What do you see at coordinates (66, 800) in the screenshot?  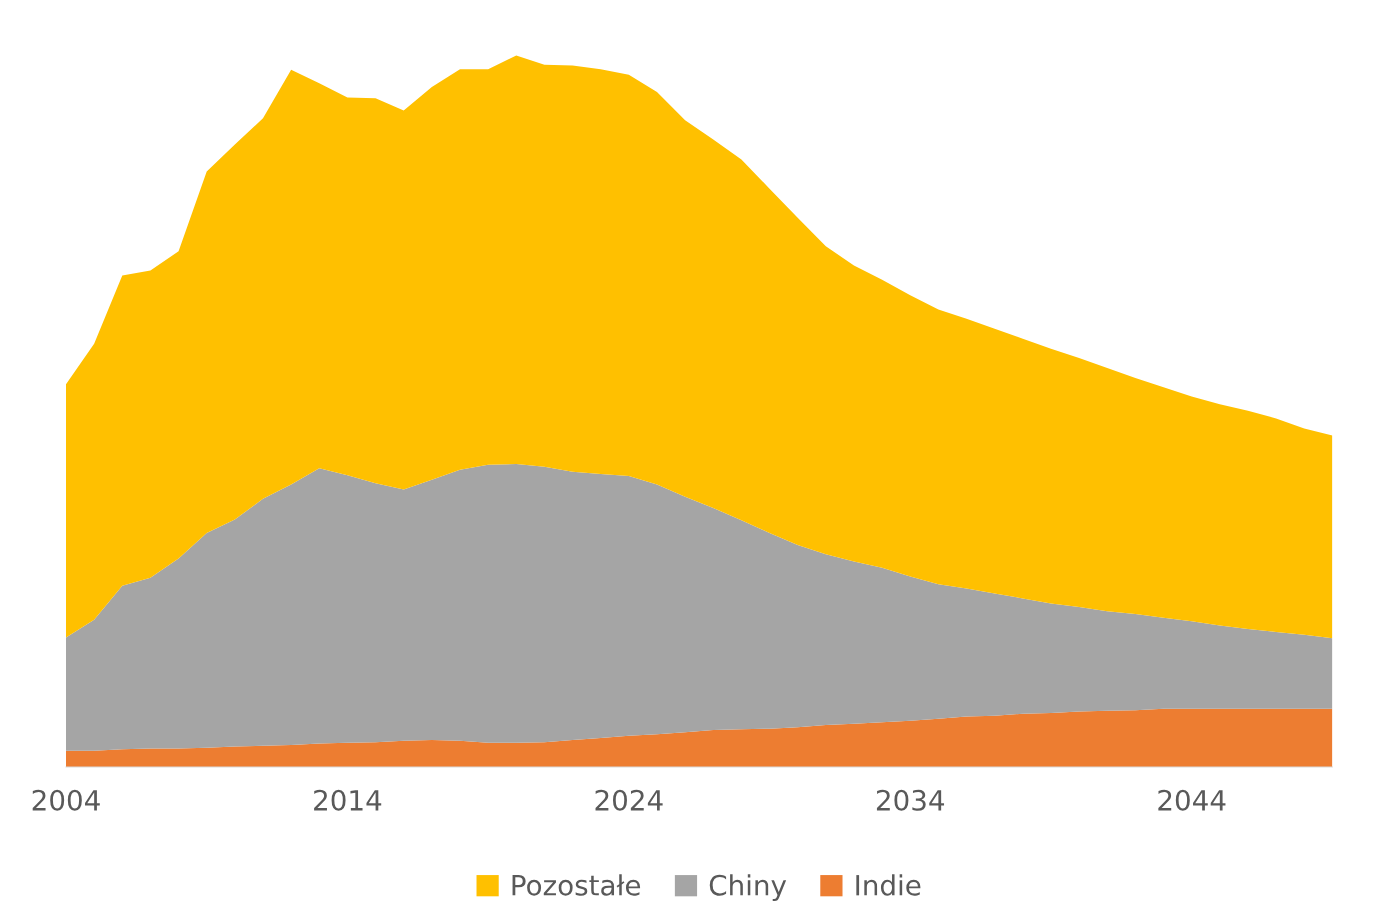 I see `x-tick-label: 2004` at bounding box center [66, 800].